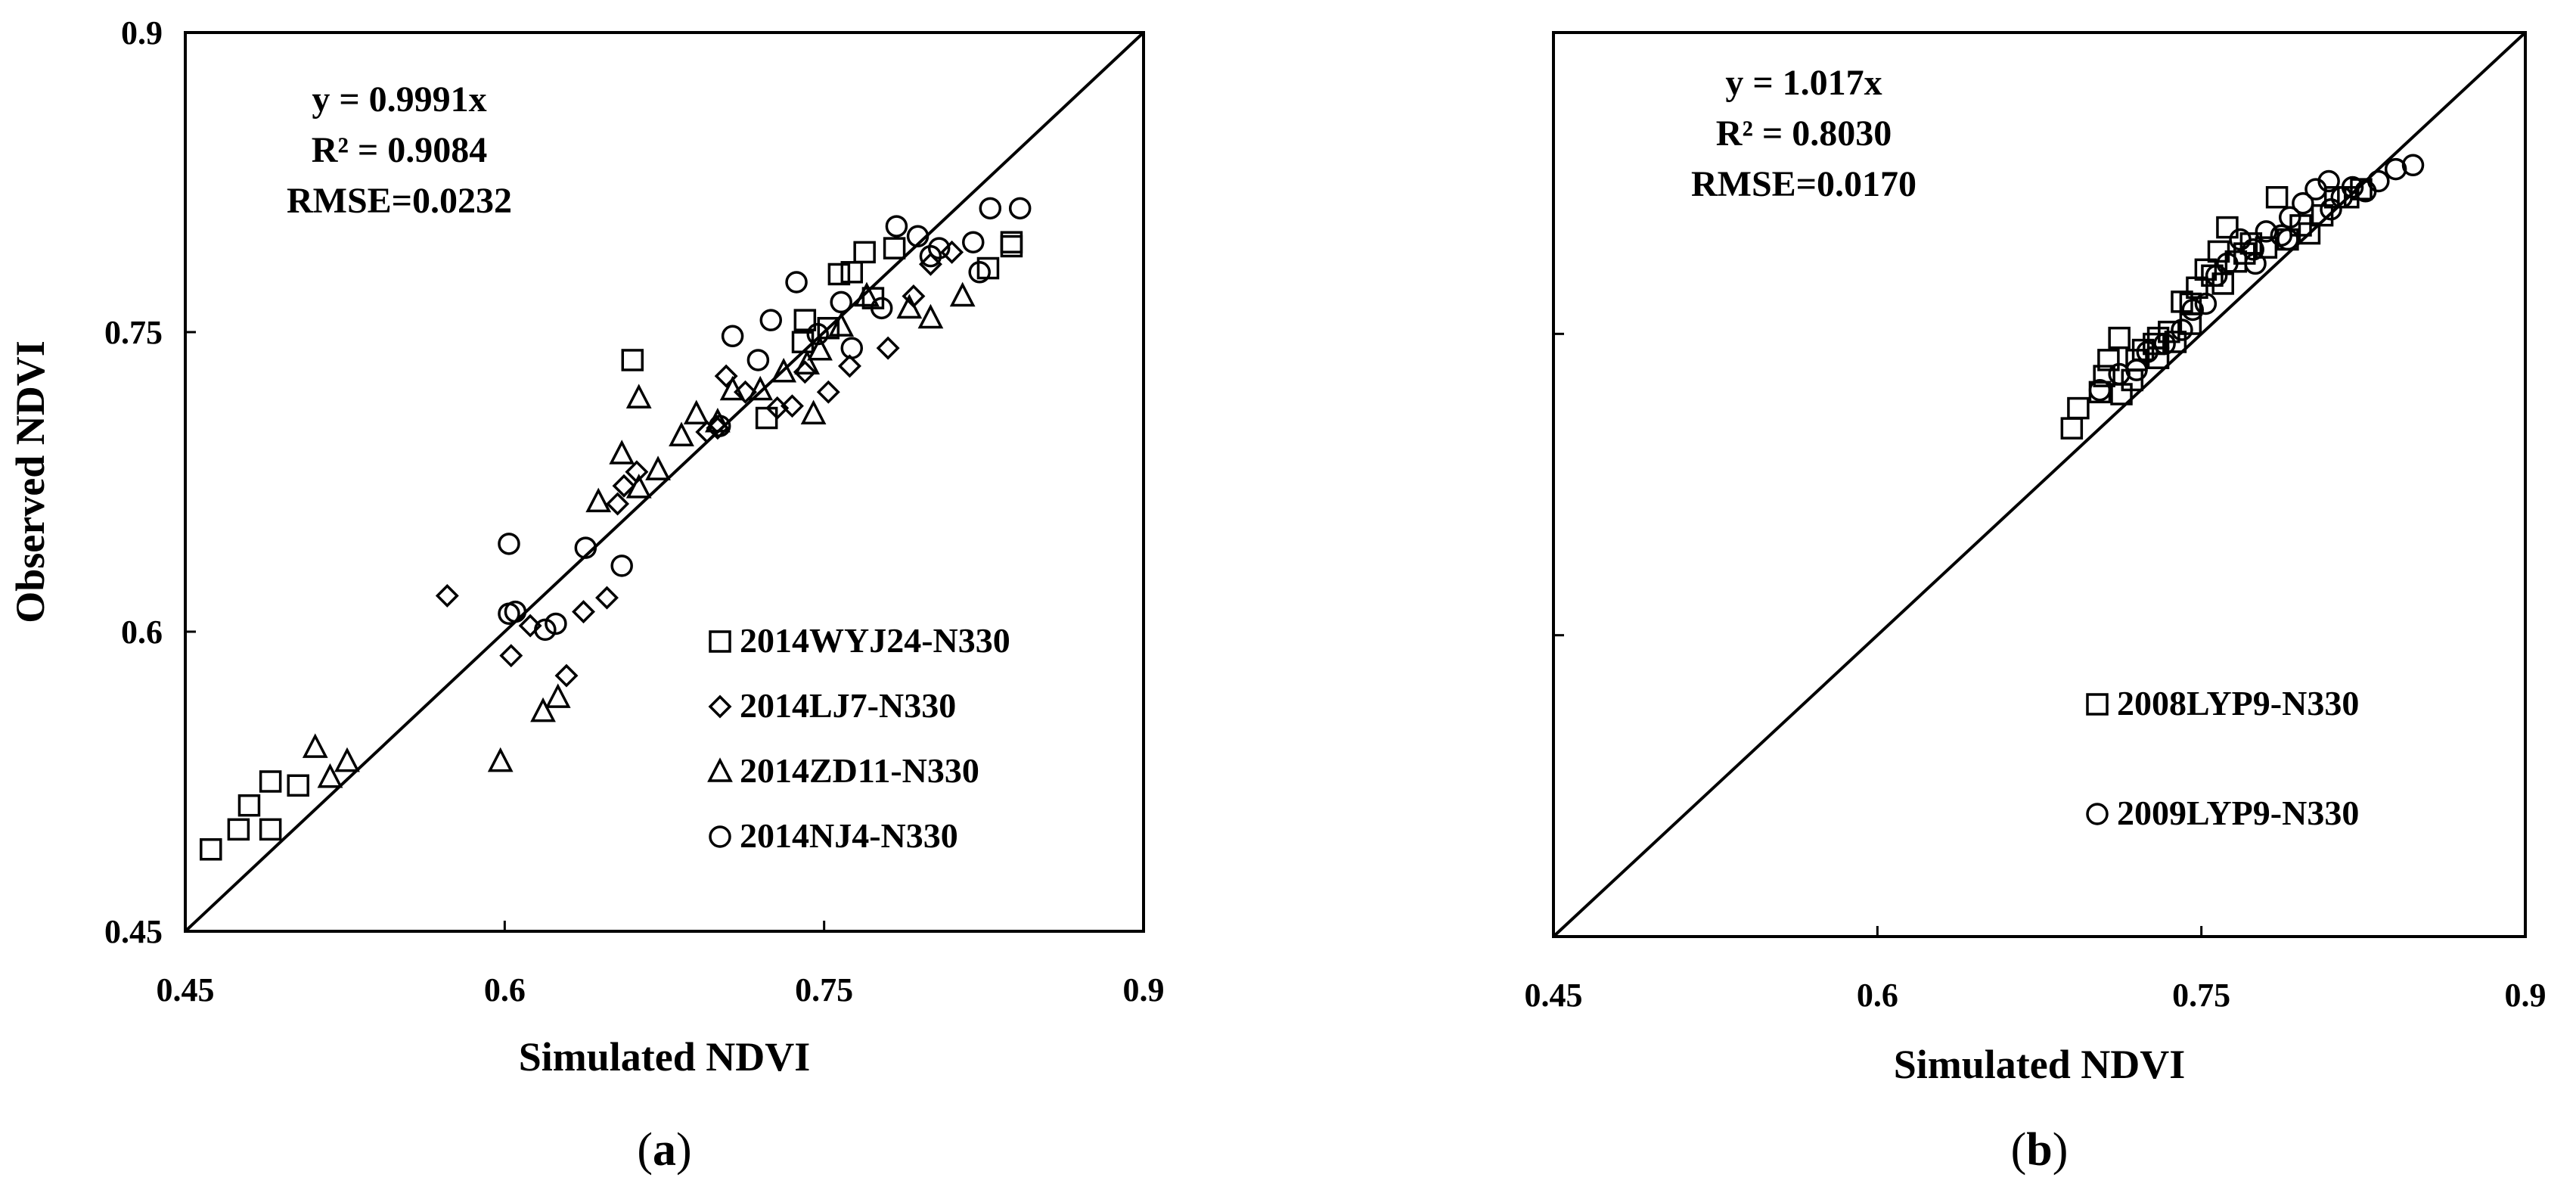 The height and width of the screenshot is (1190, 2576). What do you see at coordinates (133, 931) in the screenshot?
I see `y-tick-label: 0.45` at bounding box center [133, 931].